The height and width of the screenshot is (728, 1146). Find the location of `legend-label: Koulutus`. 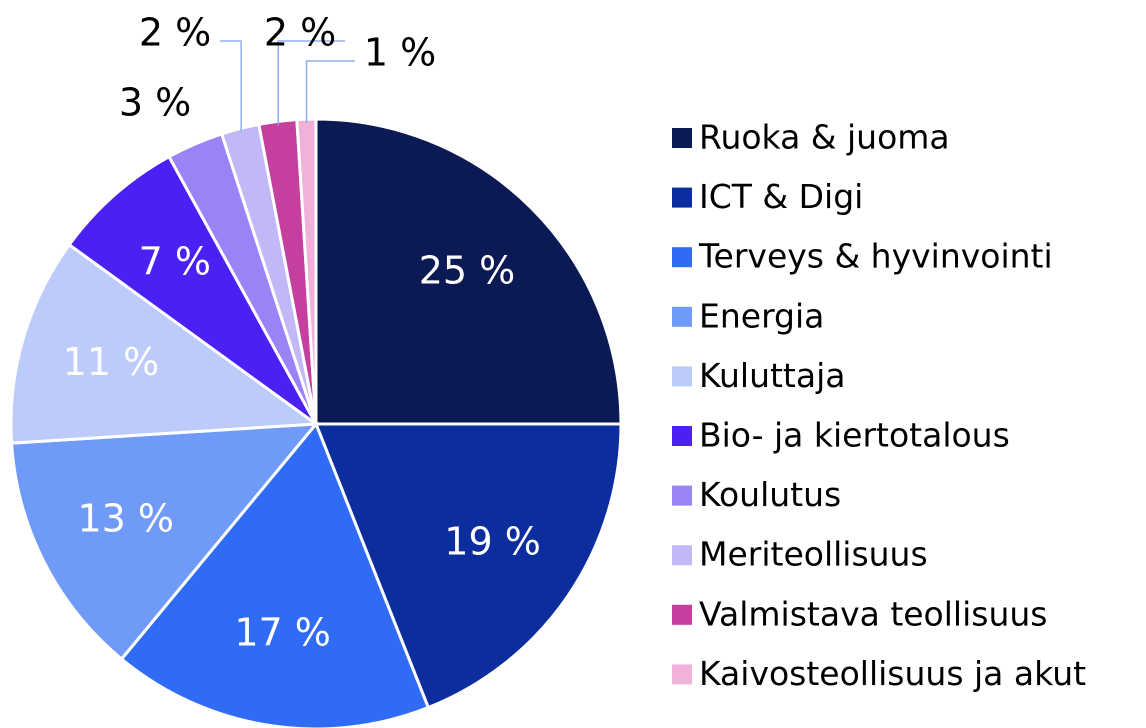

legend-label: Koulutus is located at coordinates (770, 494).